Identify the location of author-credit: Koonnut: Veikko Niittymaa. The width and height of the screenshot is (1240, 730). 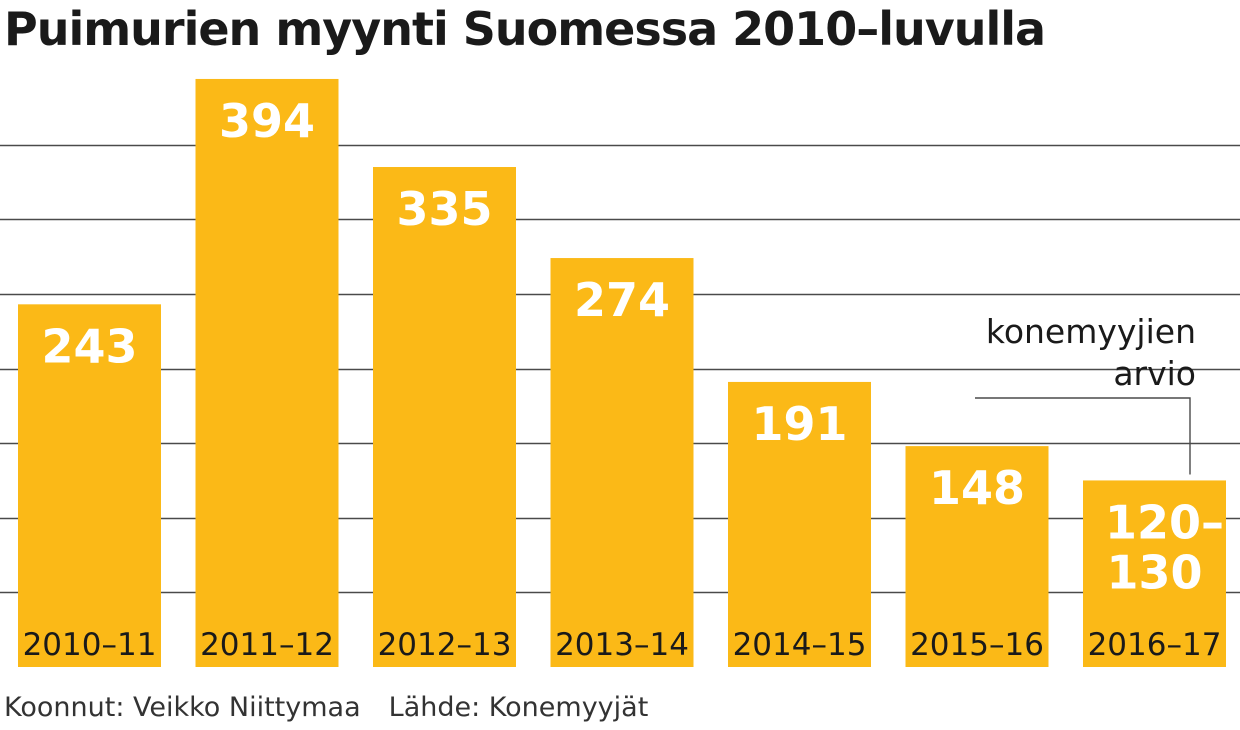
(182, 707).